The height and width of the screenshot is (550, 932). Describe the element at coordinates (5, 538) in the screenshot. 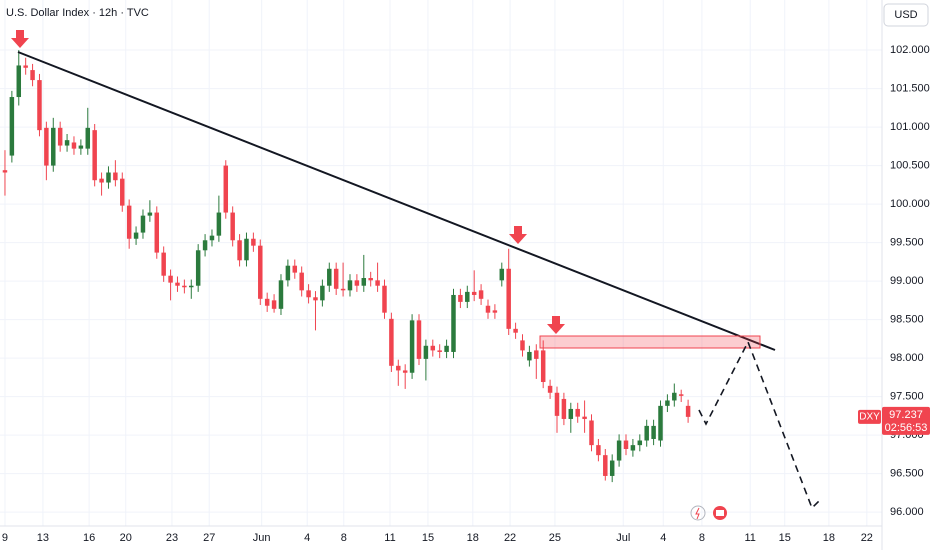

I see `x-tick-label: 9` at that location.